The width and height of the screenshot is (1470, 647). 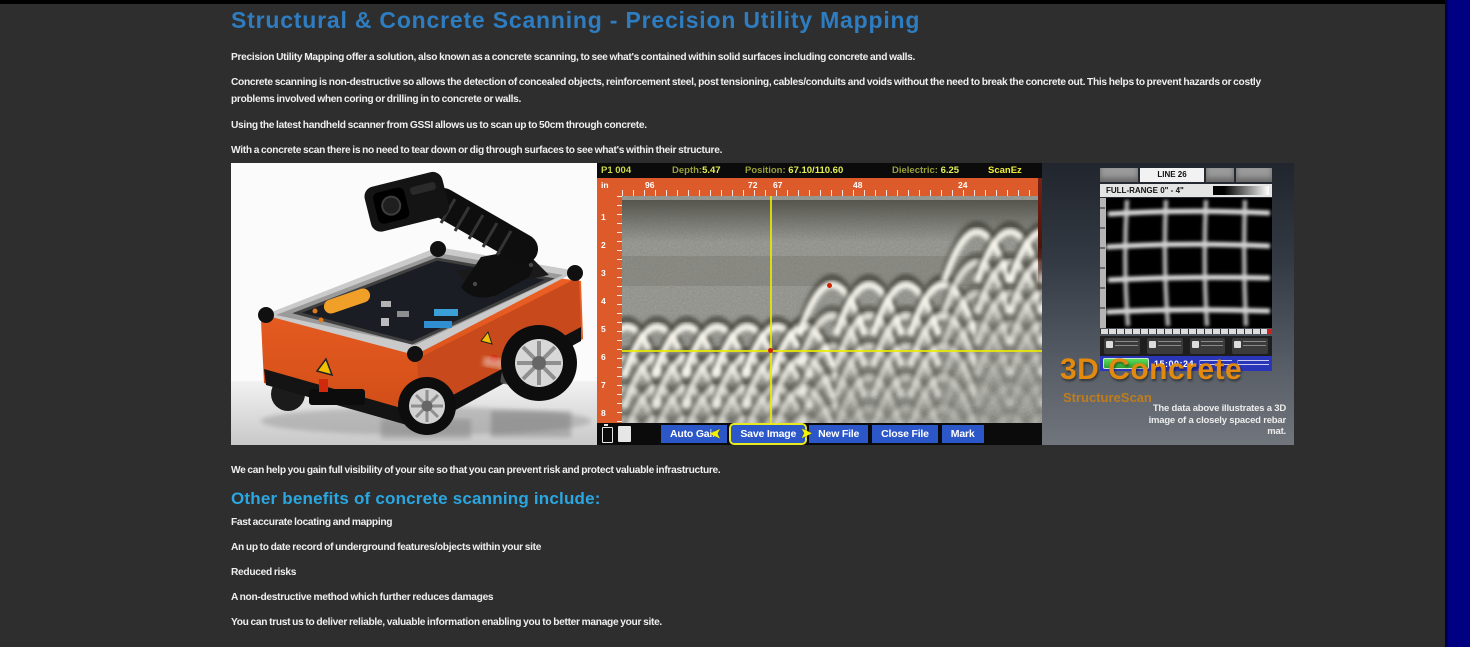 What do you see at coordinates (1186, 263) in the screenshot?
I see `rebar-grid-scan` at bounding box center [1186, 263].